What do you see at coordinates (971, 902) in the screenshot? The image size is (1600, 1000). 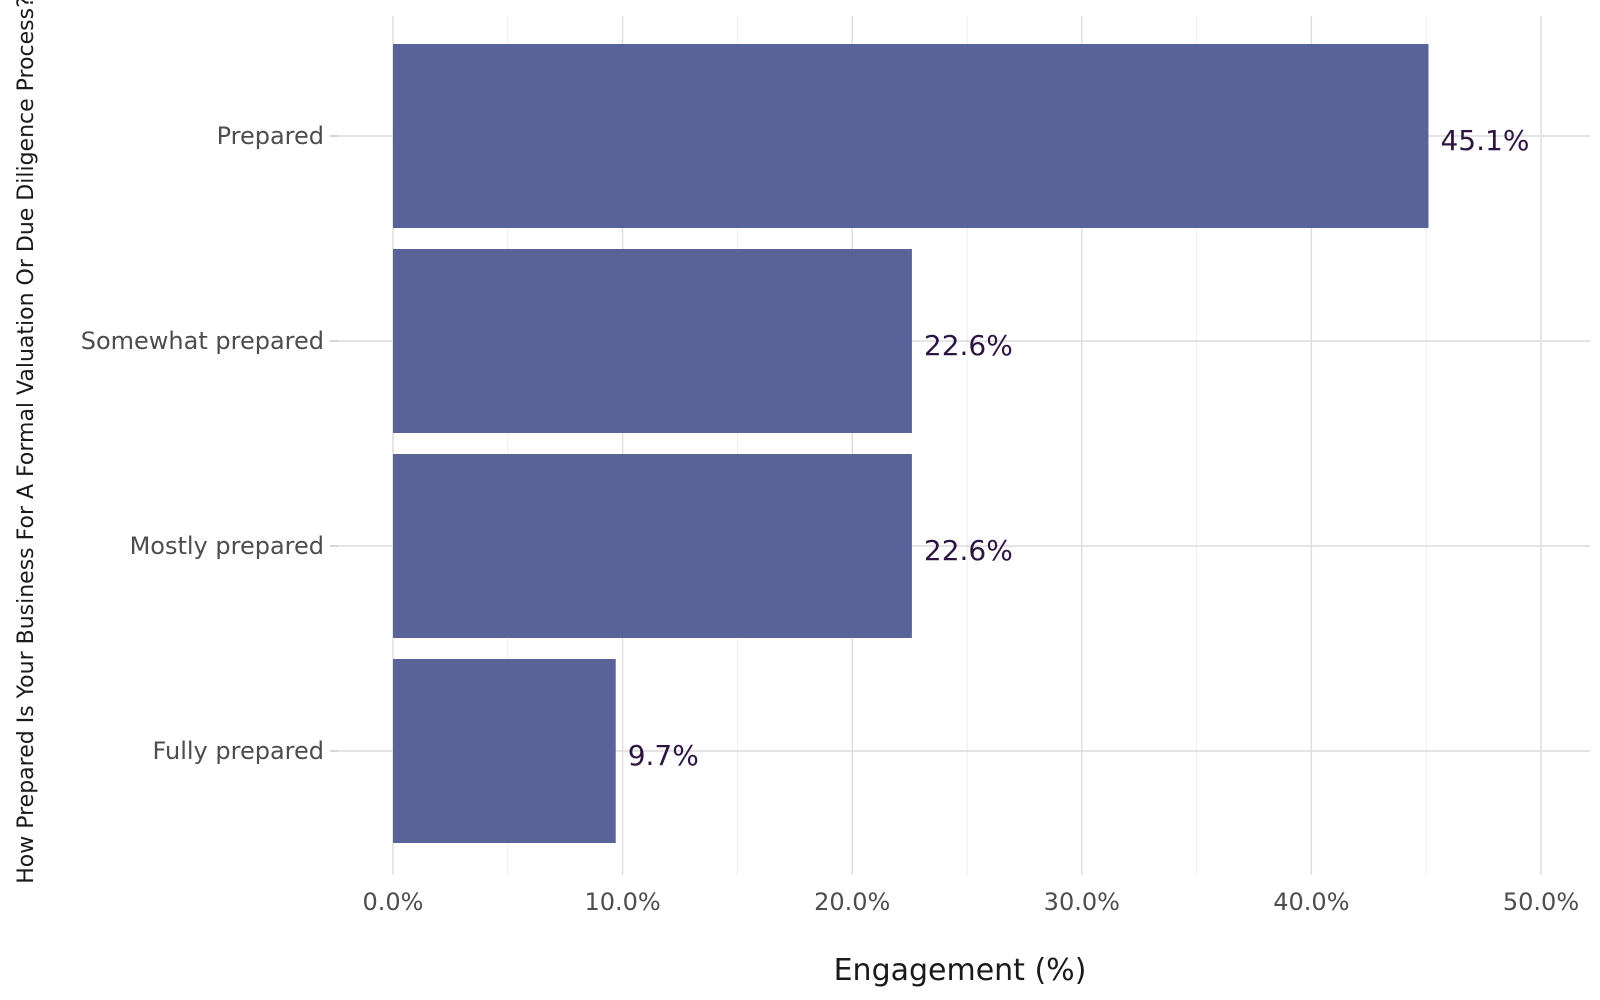 I see `x-axis-tick-labels: 0.0% 10.0% 20.0% 30.0% 40.0% 50.0%` at bounding box center [971, 902].